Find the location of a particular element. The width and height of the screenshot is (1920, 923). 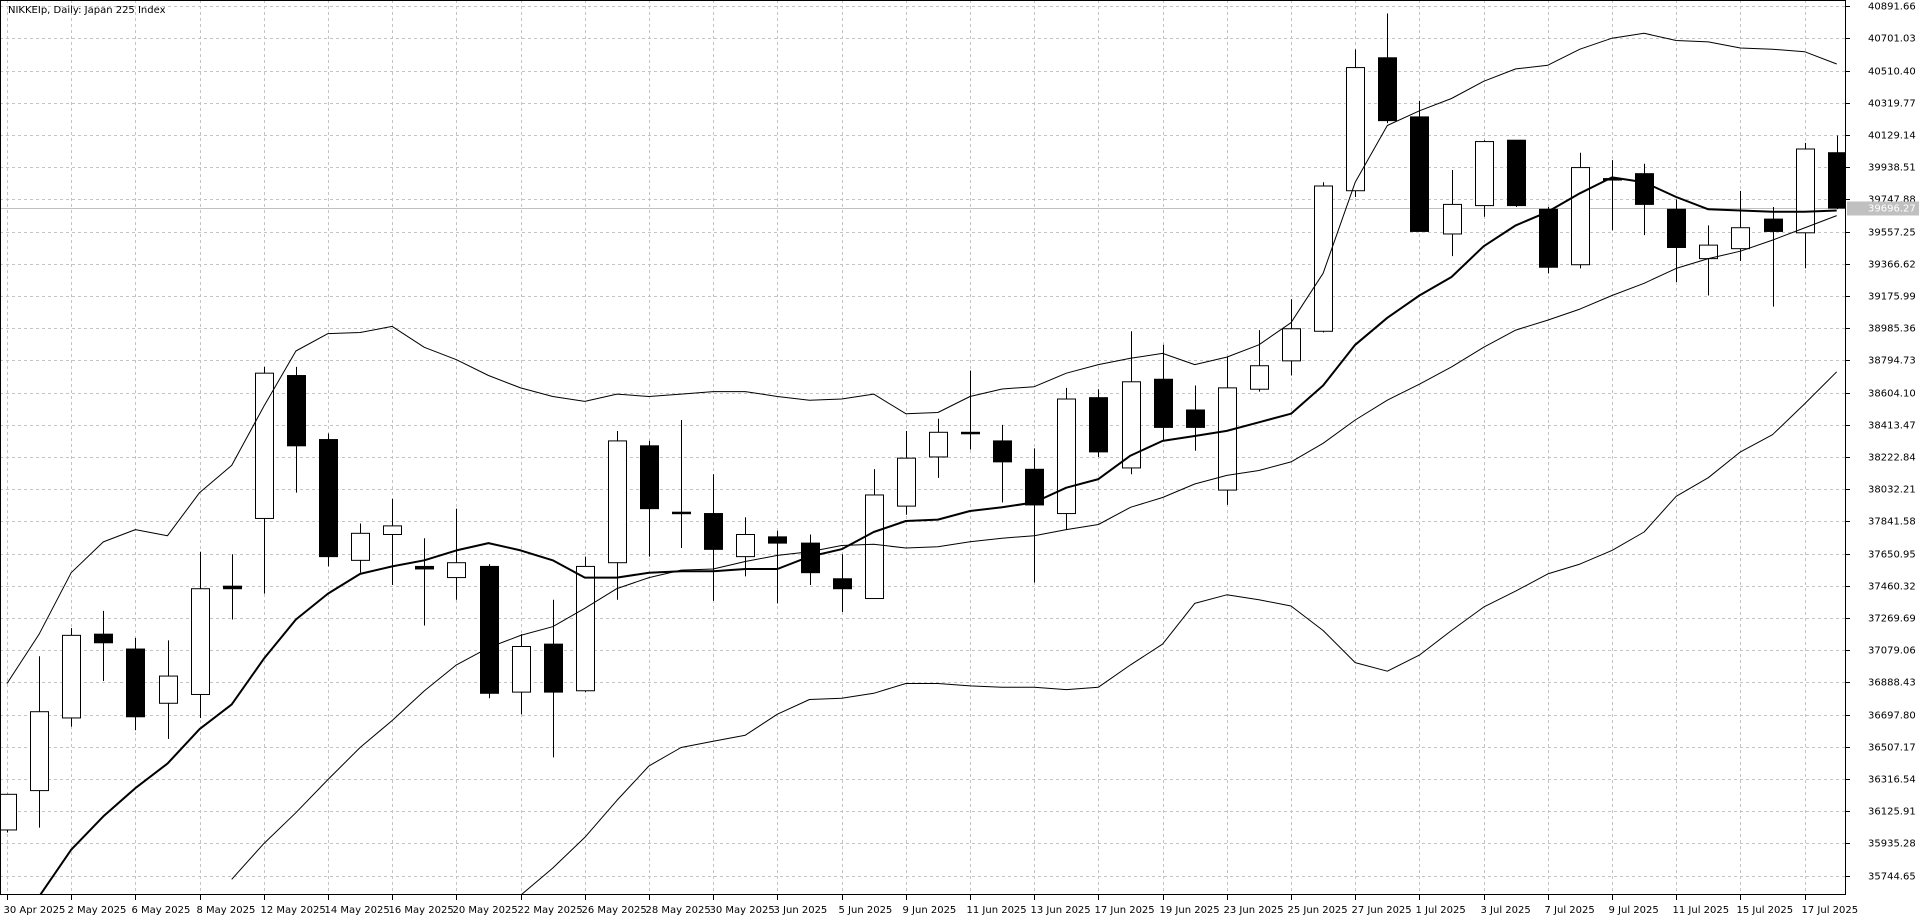

y-tick-label: 37460.32 is located at coordinates (1892, 587).